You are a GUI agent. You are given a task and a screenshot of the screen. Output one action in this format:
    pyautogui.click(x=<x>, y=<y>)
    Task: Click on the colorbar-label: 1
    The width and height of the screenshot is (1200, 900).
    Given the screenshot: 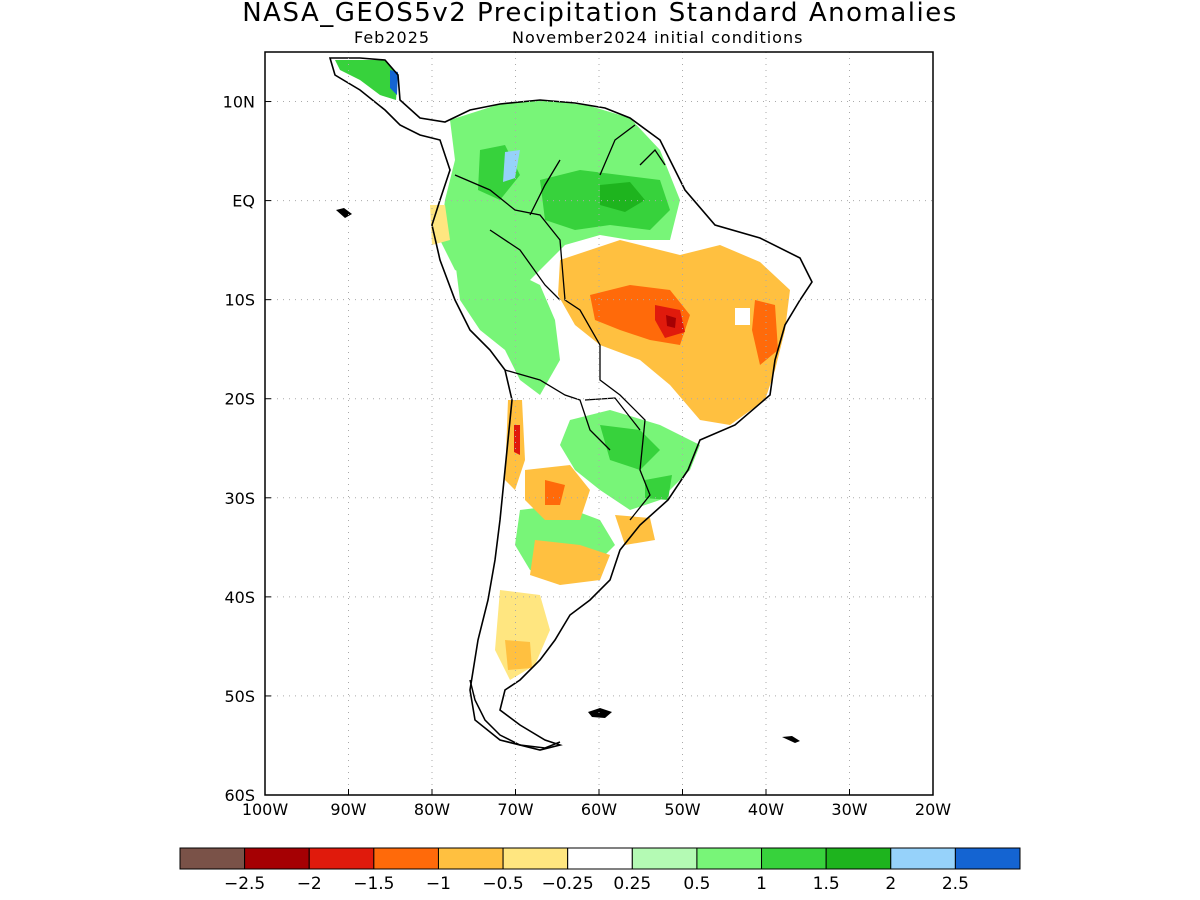 What is the action you would take?
    pyautogui.click(x=761, y=884)
    